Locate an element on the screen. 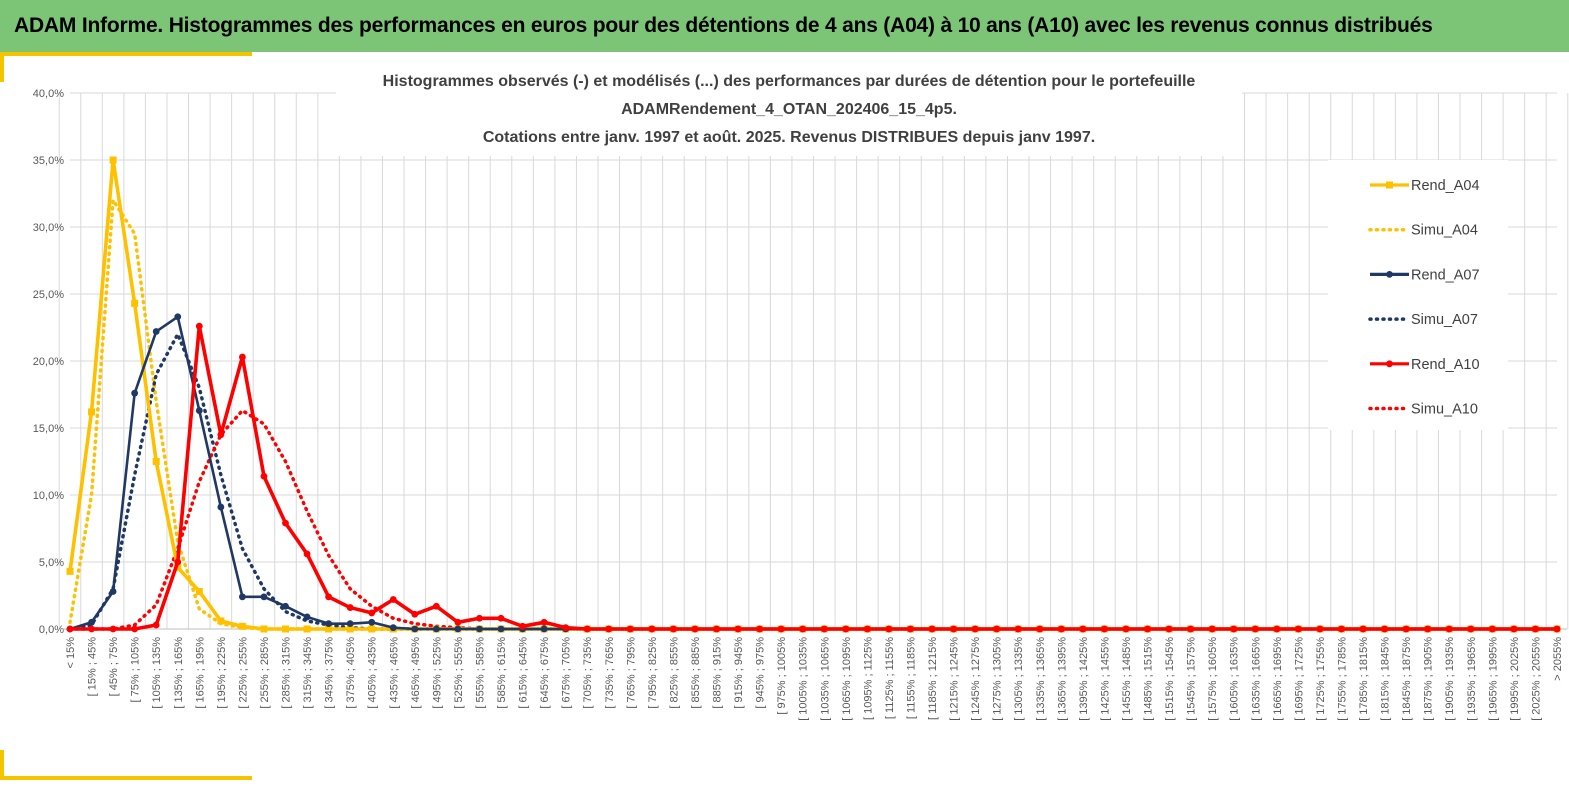  legend-label: Rend_A04 is located at coordinates (1445, 186).